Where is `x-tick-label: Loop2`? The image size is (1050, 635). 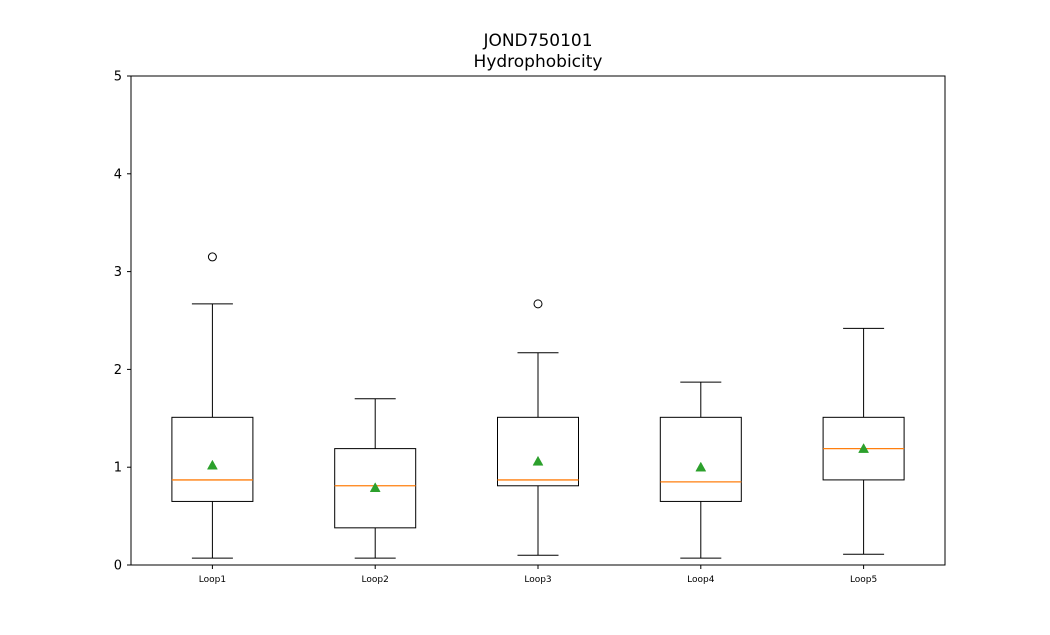 x-tick-label: Loop2 is located at coordinates (375, 580).